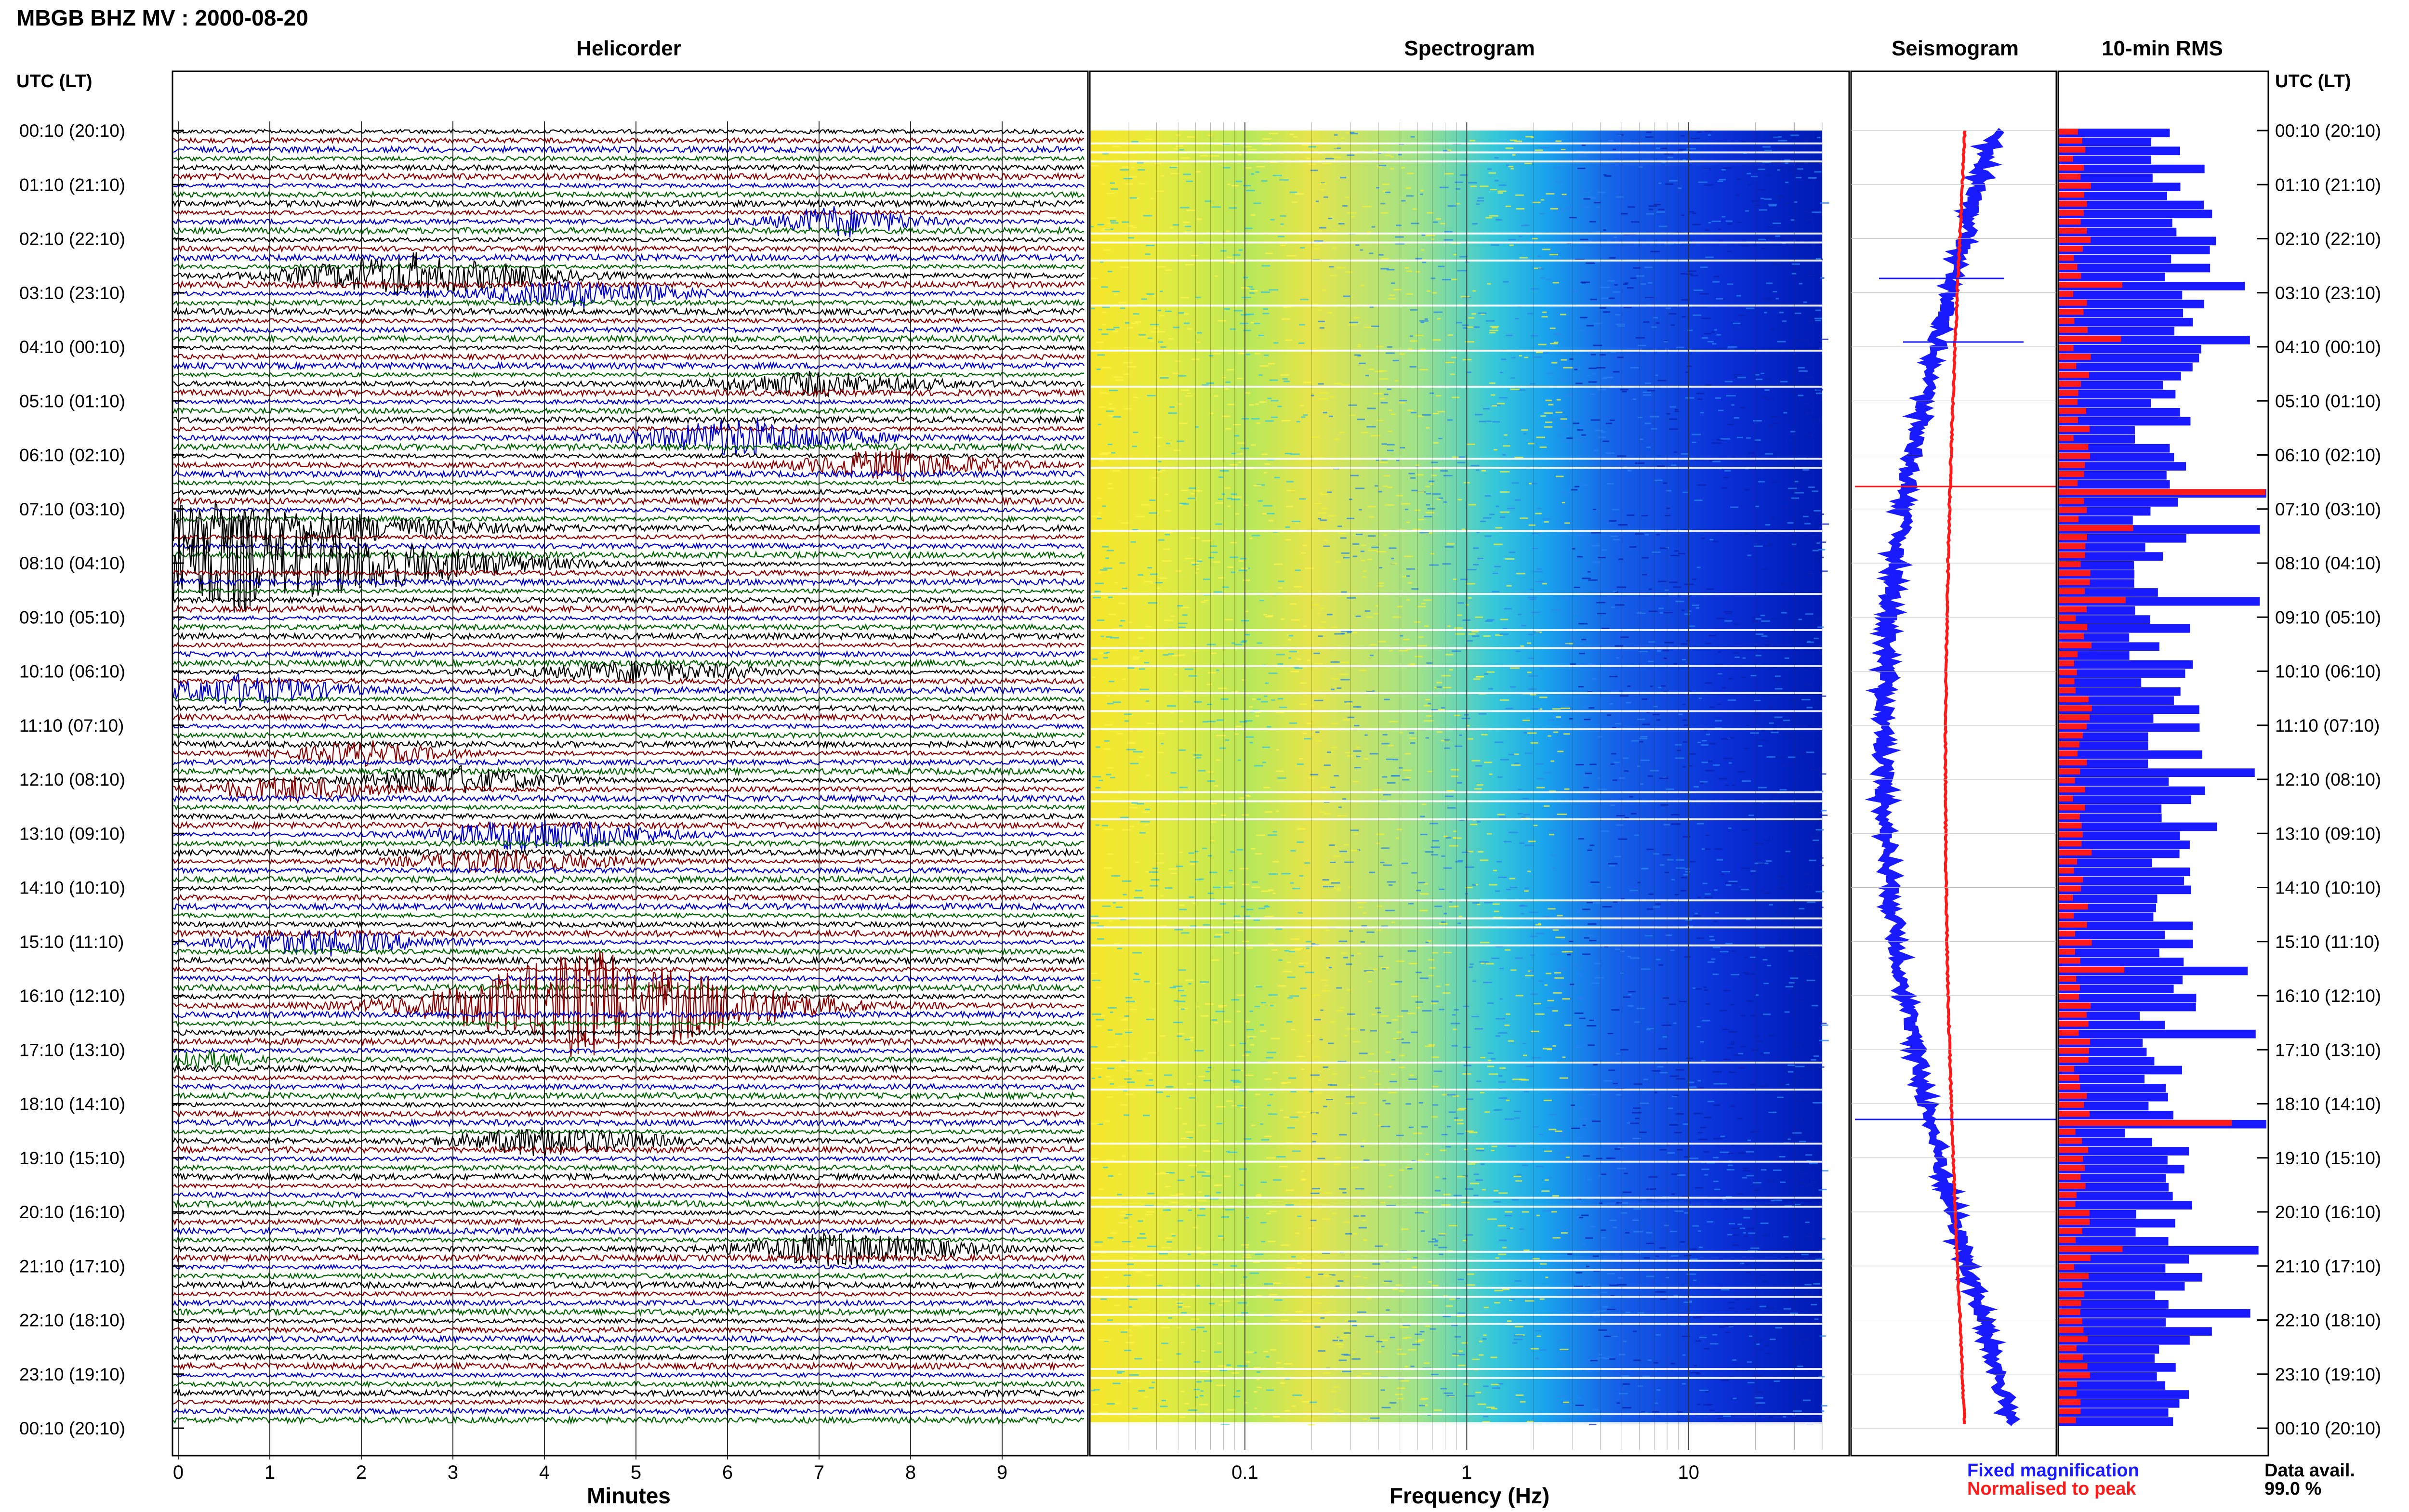 The height and width of the screenshot is (1512, 2409). What do you see at coordinates (2328, 779) in the screenshot?
I see `time-label-right: 12:10 (08:10)` at bounding box center [2328, 779].